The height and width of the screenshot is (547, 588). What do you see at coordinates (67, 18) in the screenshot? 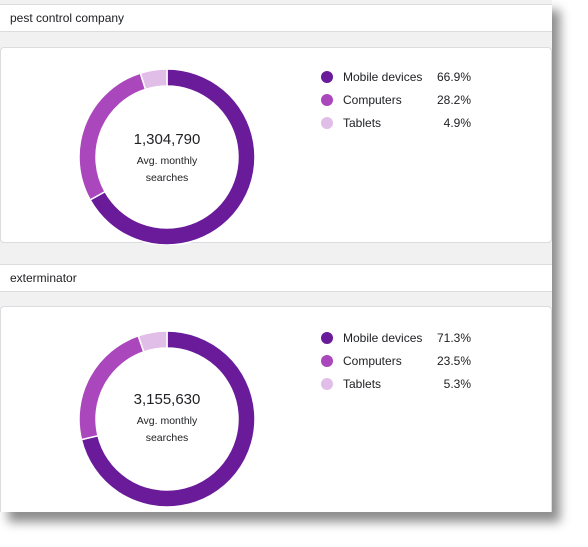
I see `keyword-label: pest control company` at bounding box center [67, 18].